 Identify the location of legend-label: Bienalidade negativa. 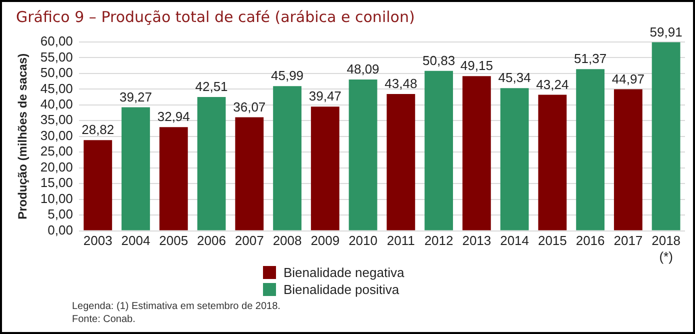
(344, 272).